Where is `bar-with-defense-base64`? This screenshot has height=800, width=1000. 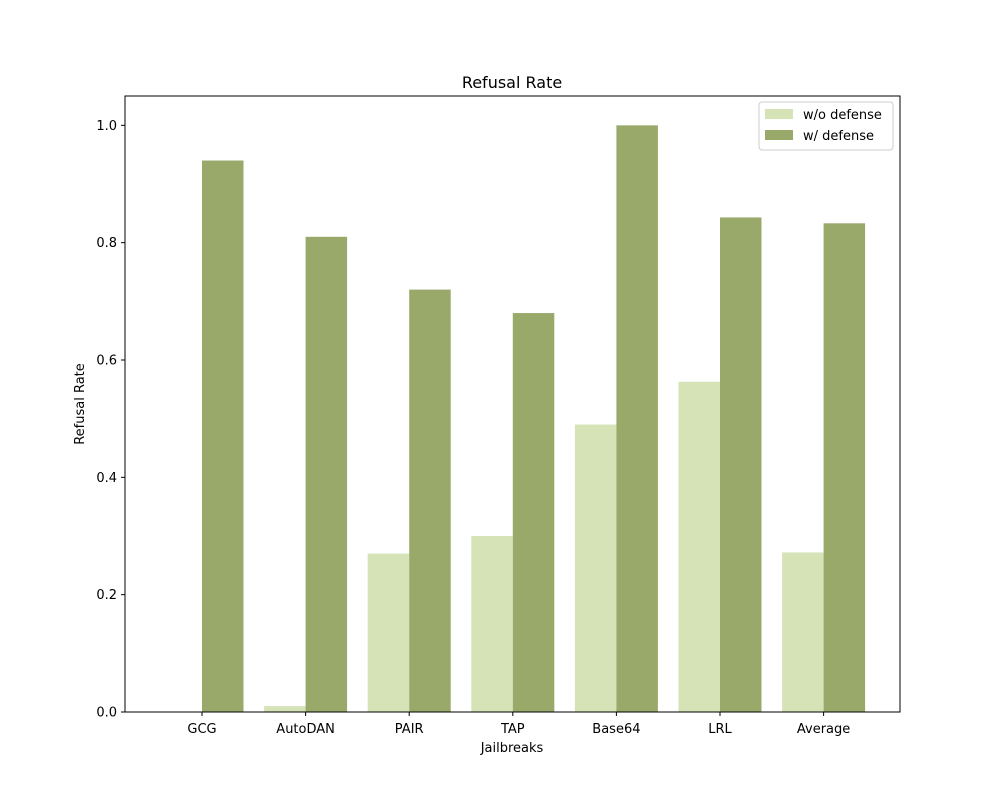 bar-with-defense-base64 is located at coordinates (637, 419).